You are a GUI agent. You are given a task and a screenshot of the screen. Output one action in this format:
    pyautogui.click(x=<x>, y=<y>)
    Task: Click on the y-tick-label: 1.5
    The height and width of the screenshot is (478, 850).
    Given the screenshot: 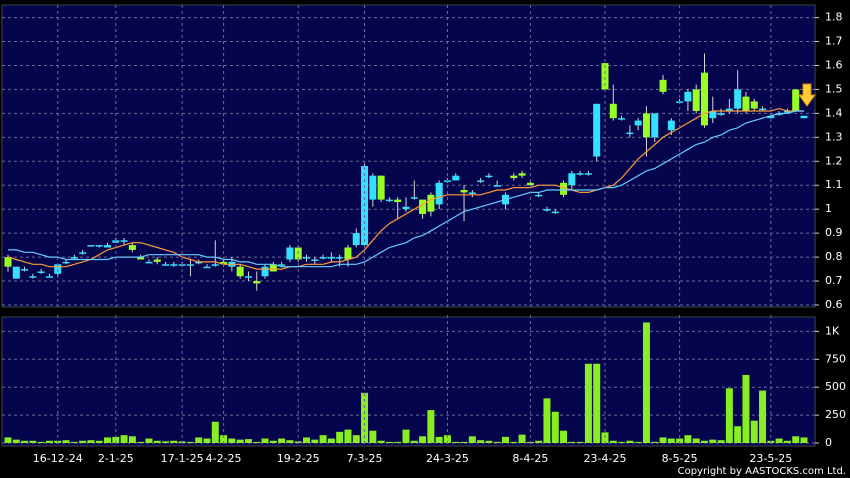 What is the action you would take?
    pyautogui.click(x=834, y=88)
    